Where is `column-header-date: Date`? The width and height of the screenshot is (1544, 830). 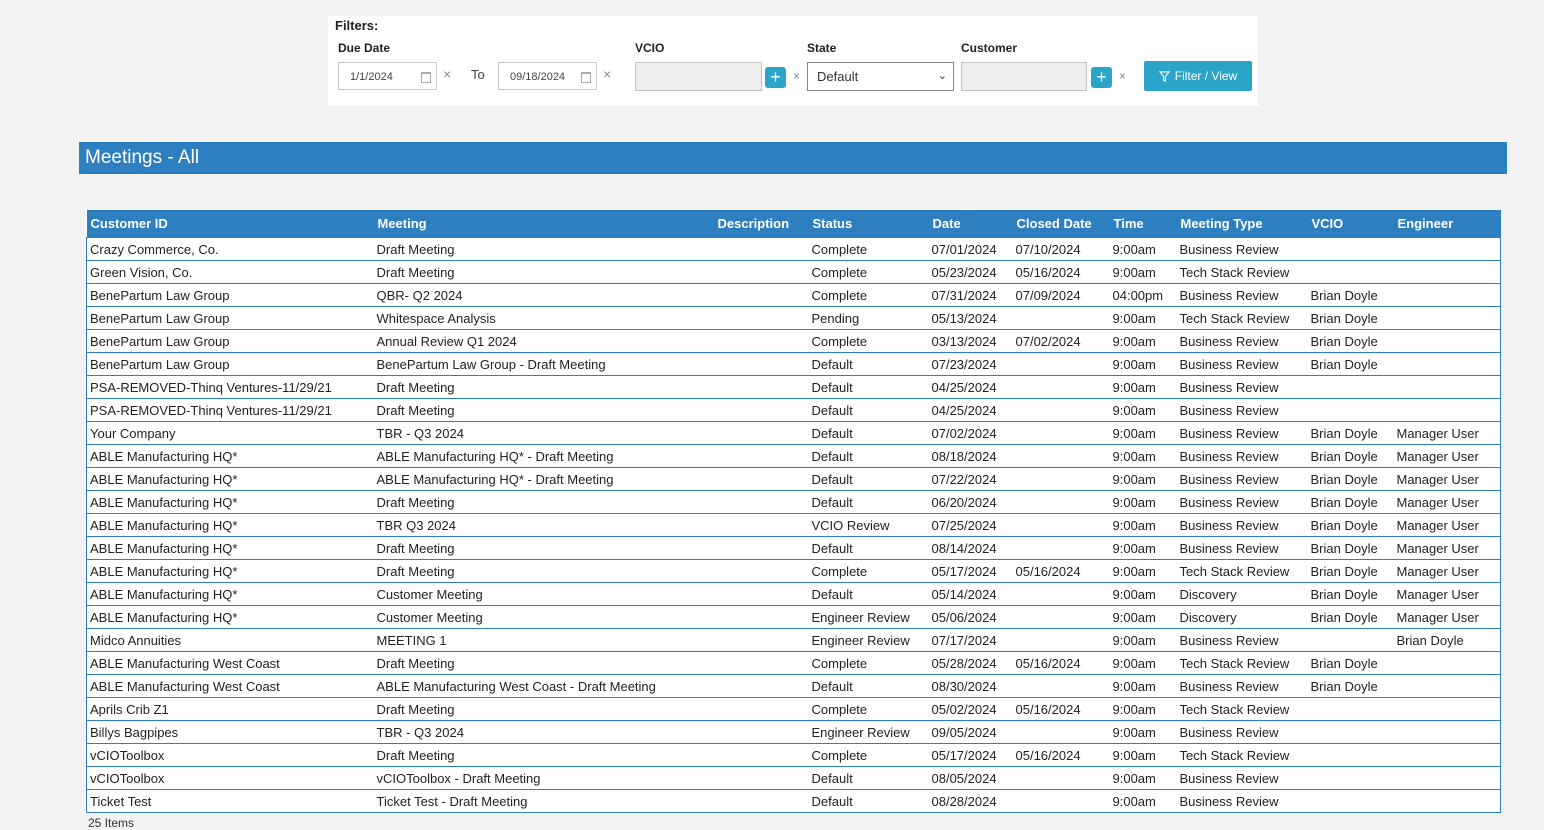 column-header-date: Date is located at coordinates (970, 224).